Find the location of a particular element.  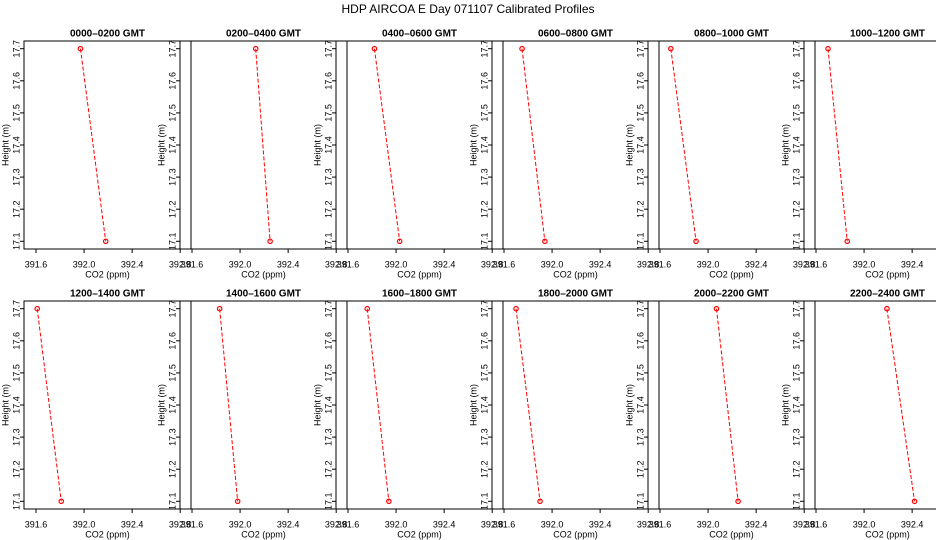

panel-title: 2200–2400 GMT is located at coordinates (887, 294).